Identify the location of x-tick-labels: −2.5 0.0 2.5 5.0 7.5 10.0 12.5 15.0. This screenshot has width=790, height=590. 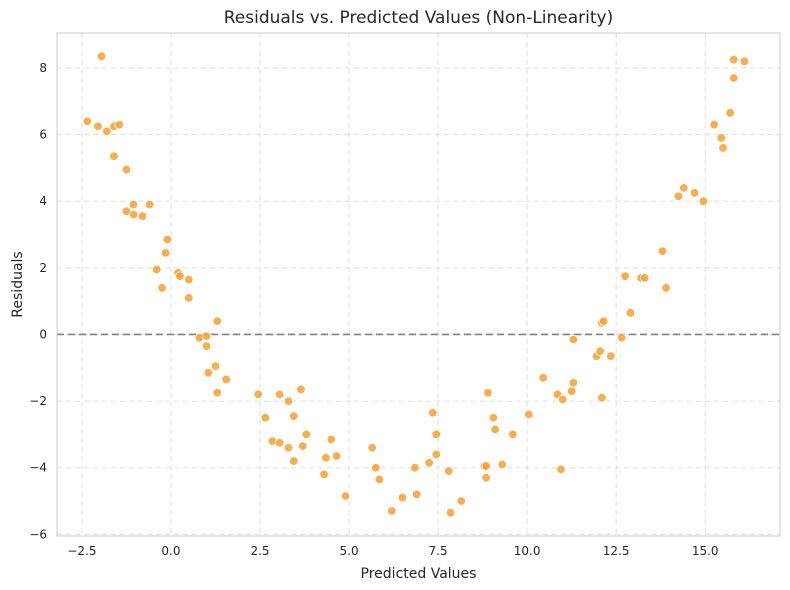
(392, 551).